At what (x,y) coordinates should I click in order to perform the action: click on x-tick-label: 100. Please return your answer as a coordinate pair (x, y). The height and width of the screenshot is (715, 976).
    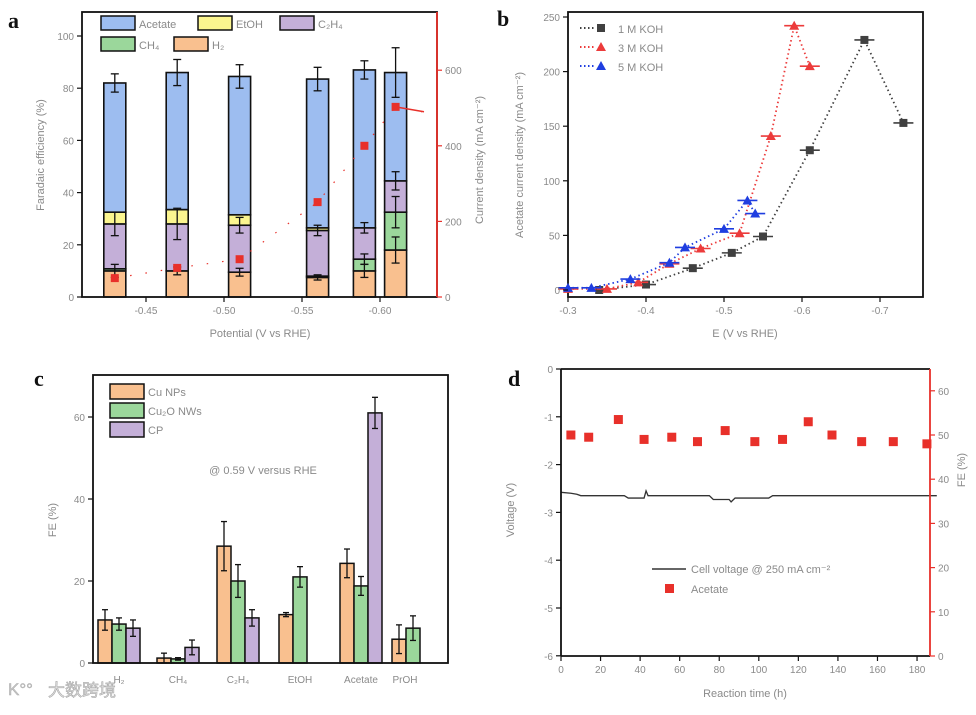
    Looking at the image, I should click on (758, 670).